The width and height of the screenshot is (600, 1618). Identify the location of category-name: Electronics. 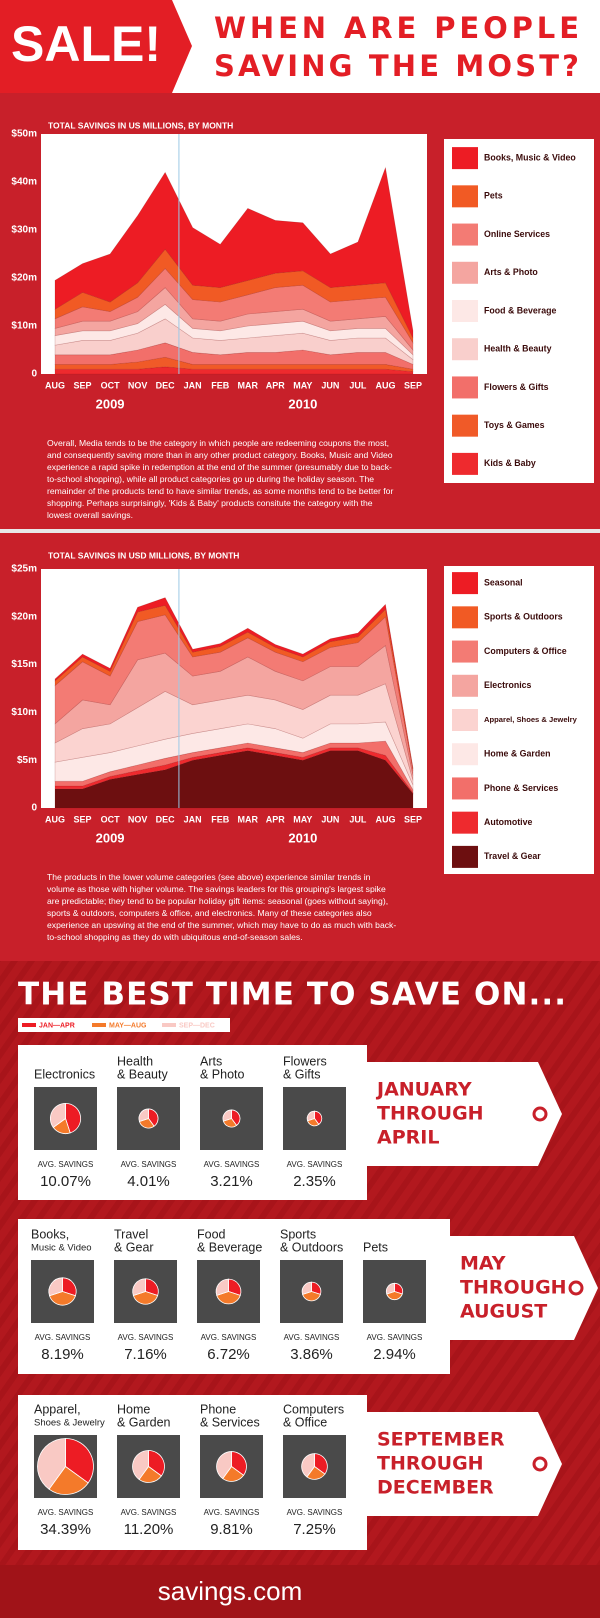
(64, 1074).